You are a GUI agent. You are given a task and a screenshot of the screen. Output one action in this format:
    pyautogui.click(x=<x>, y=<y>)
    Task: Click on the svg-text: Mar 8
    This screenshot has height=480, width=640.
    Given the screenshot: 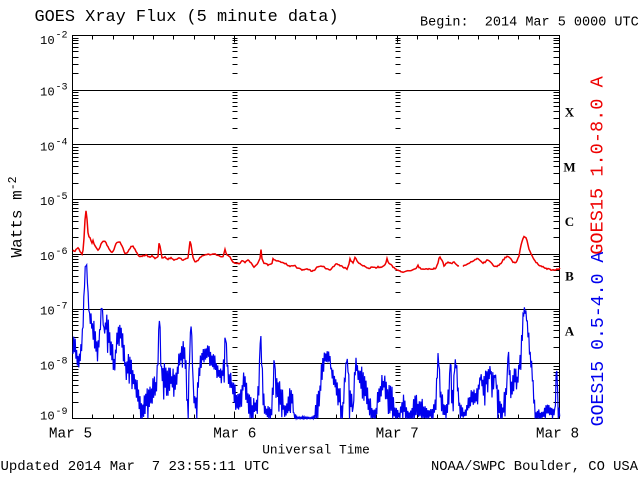 What is the action you would take?
    pyautogui.click(x=557, y=435)
    